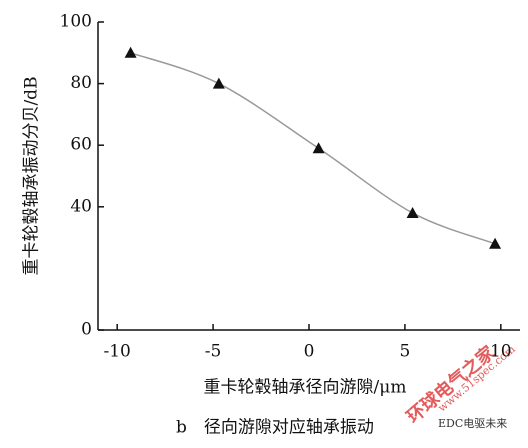  I want to click on y-tick-label: 80, so click(81, 83).